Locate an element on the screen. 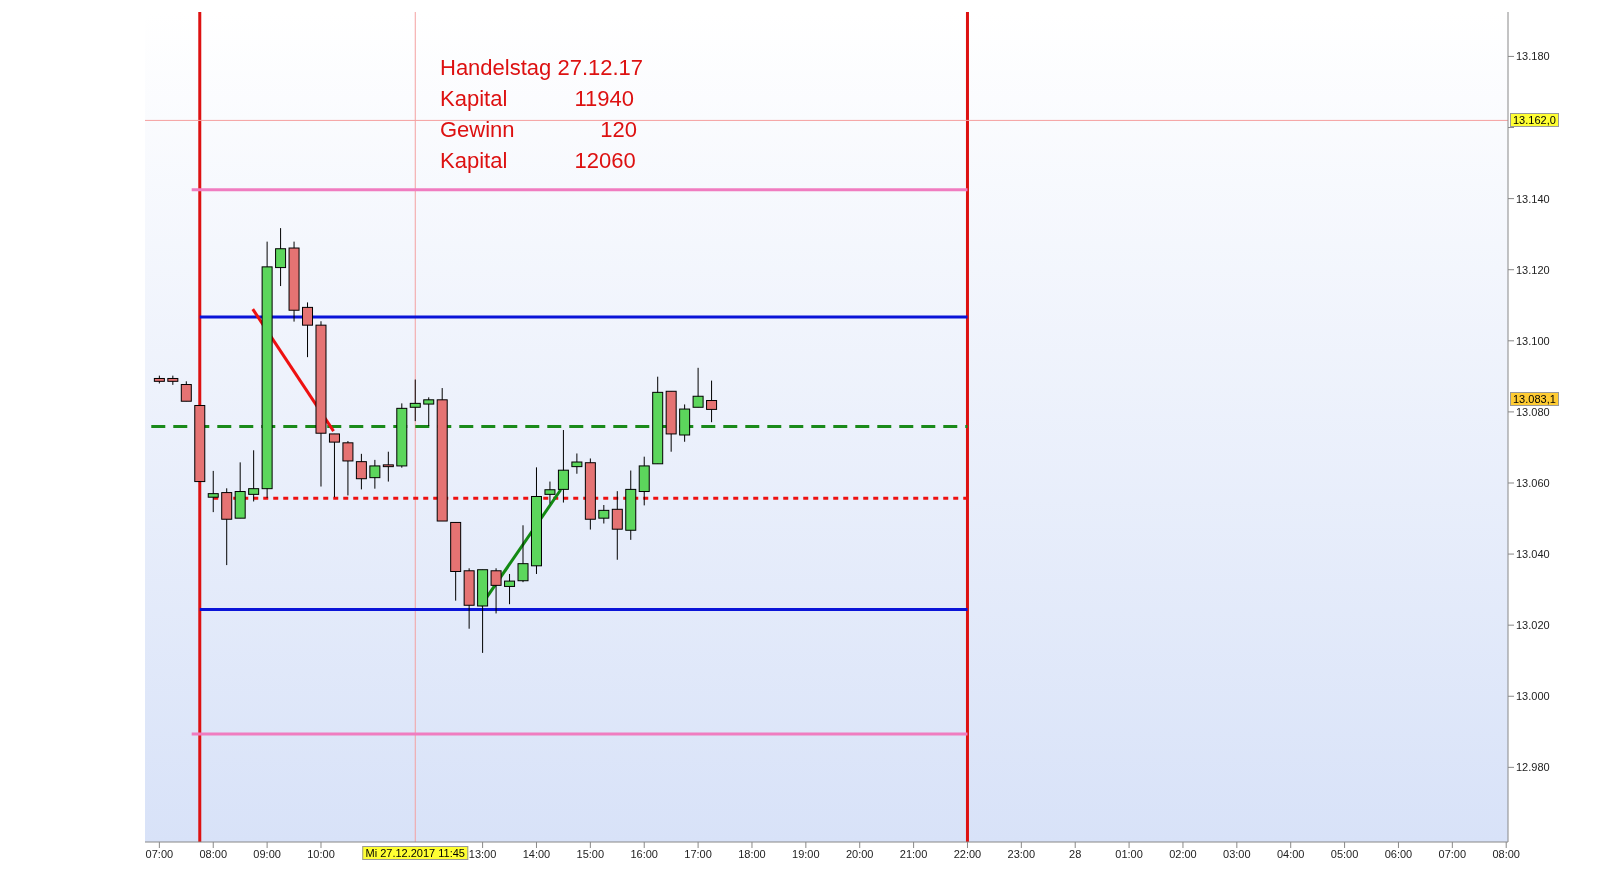 The width and height of the screenshot is (1608, 891). y-tick-label: 13.020 is located at coordinates (1533, 625).